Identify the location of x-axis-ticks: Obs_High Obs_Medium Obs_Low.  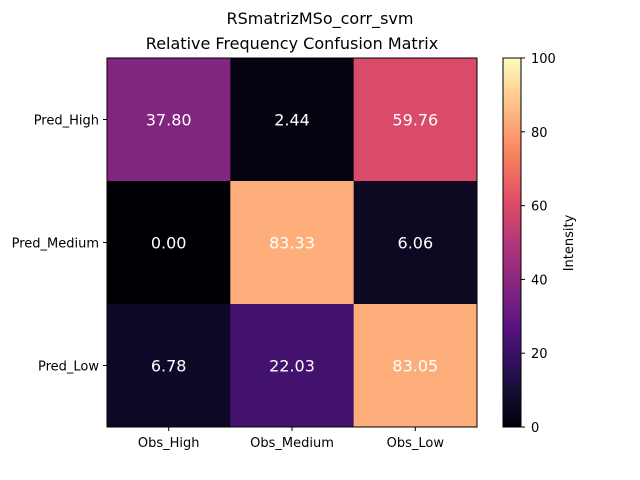
(291, 439).